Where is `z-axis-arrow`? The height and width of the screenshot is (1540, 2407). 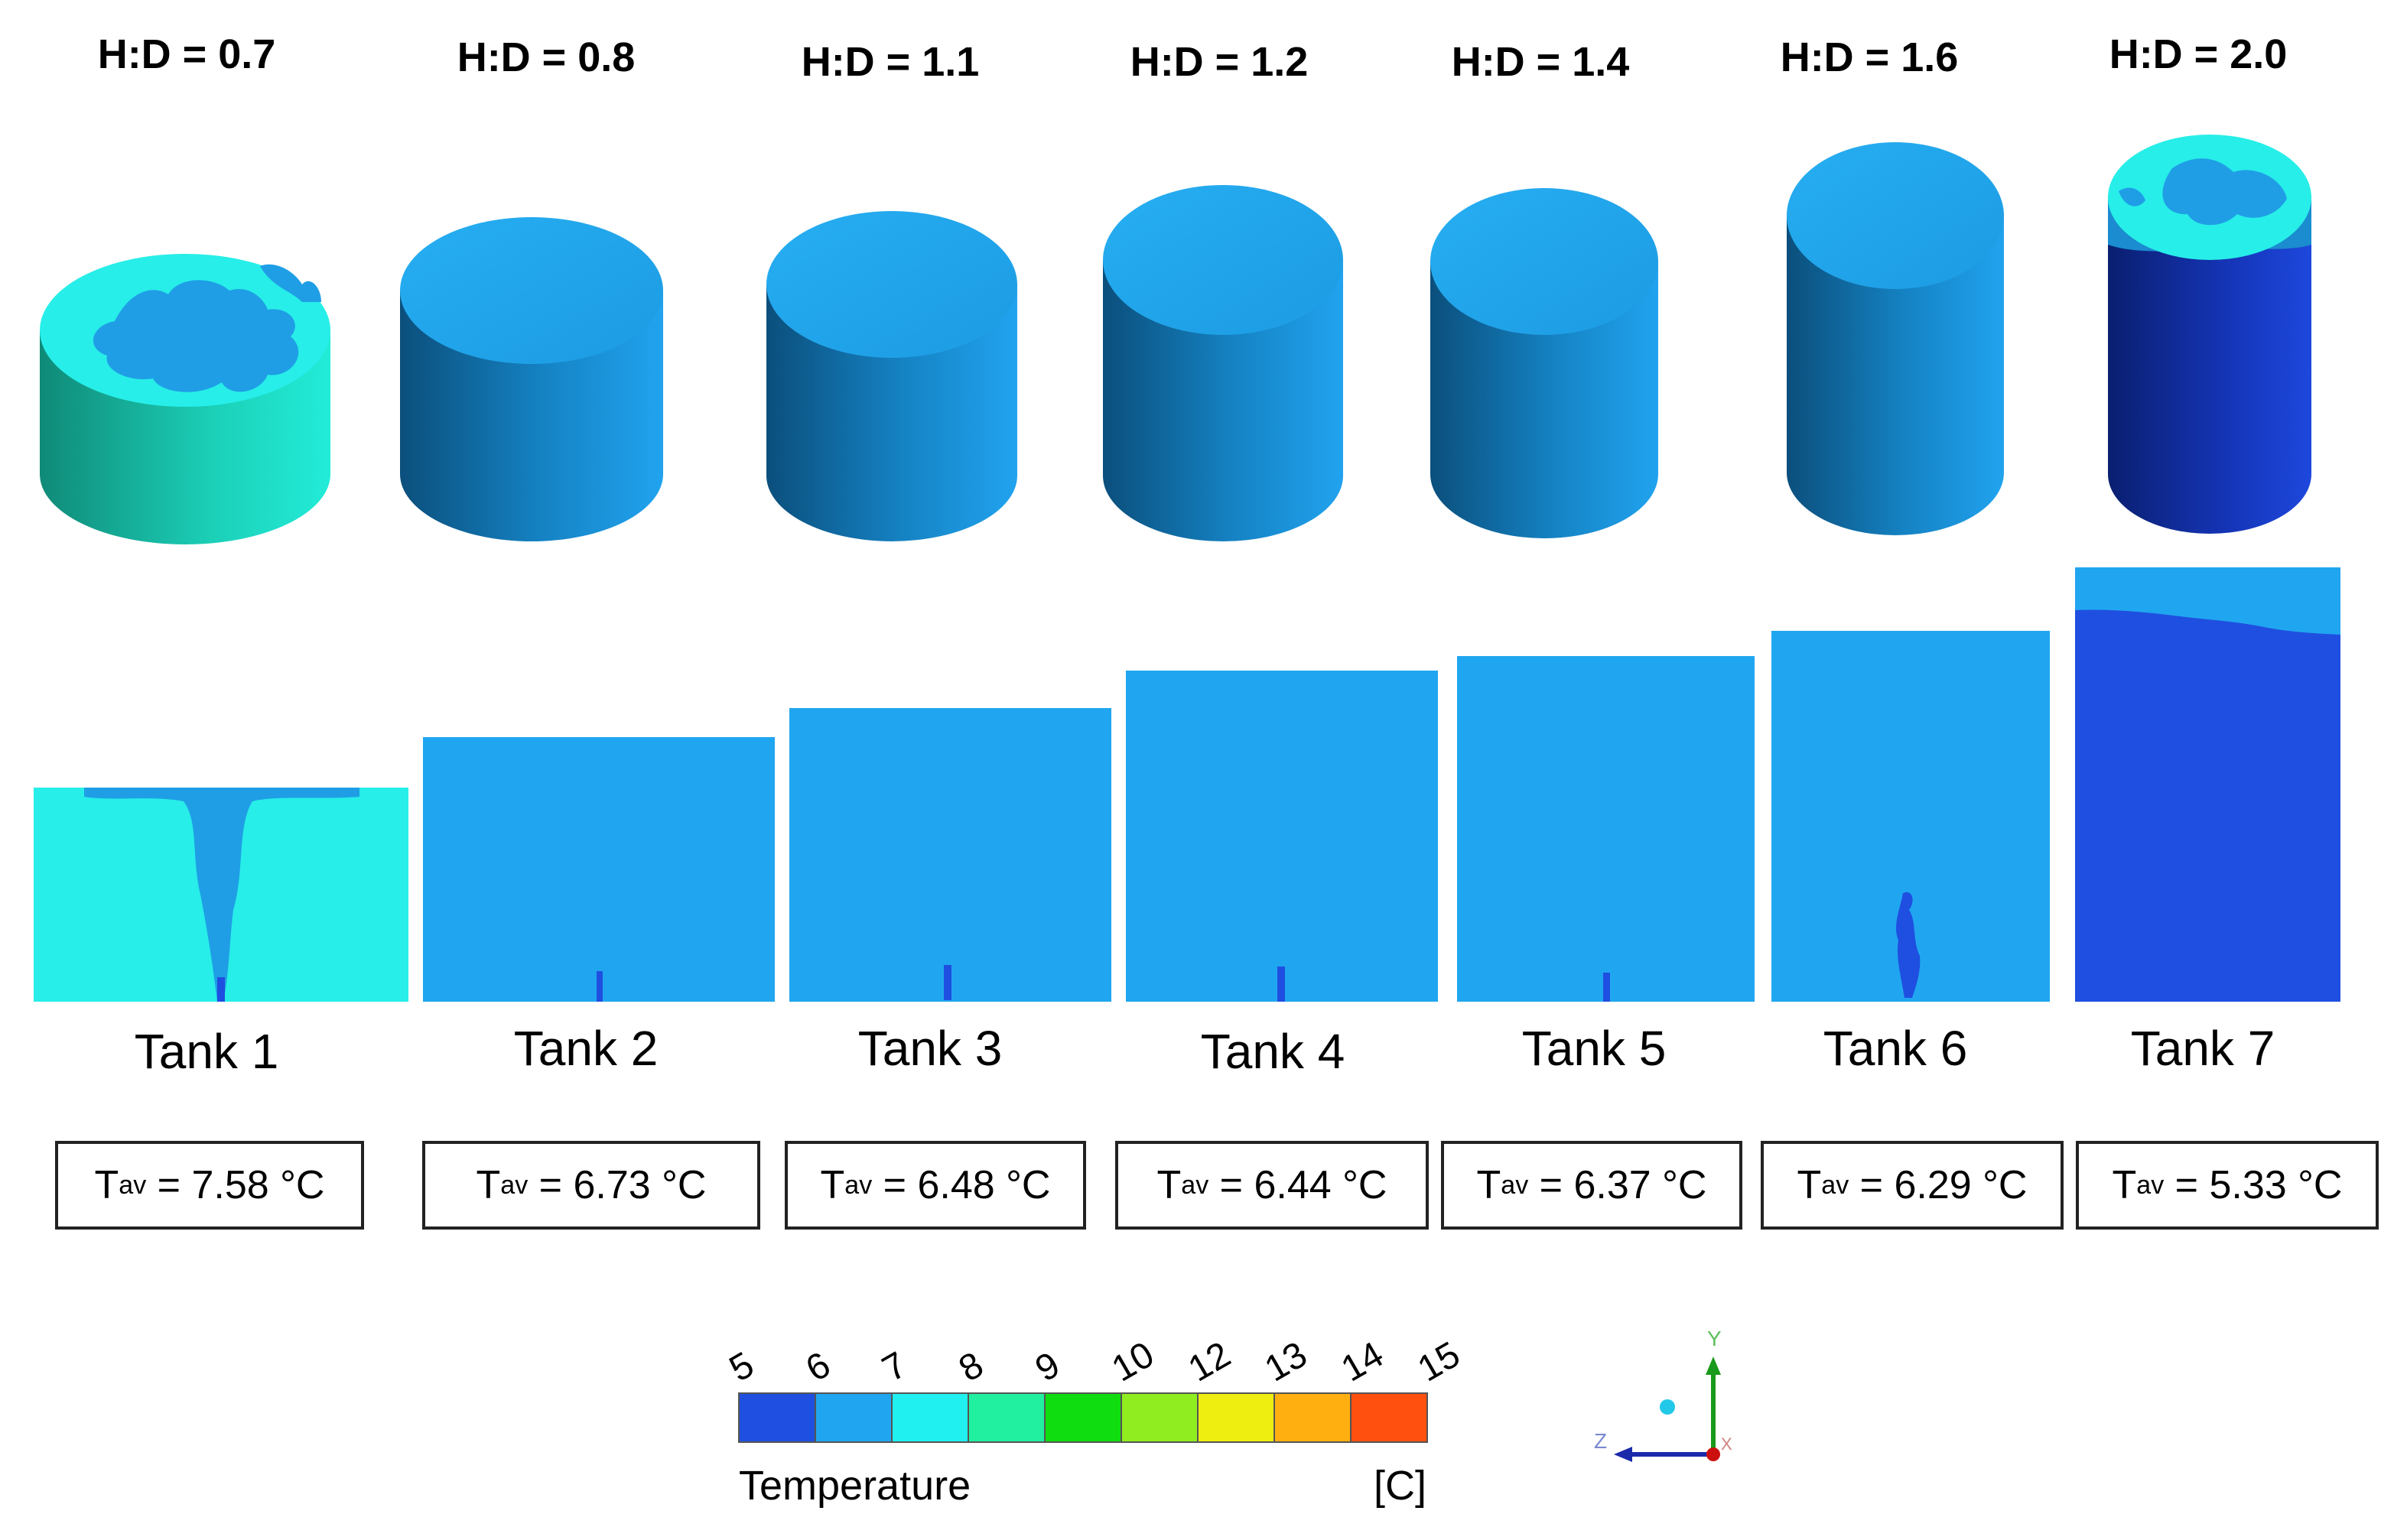
z-axis-arrow is located at coordinates (1623, 1454).